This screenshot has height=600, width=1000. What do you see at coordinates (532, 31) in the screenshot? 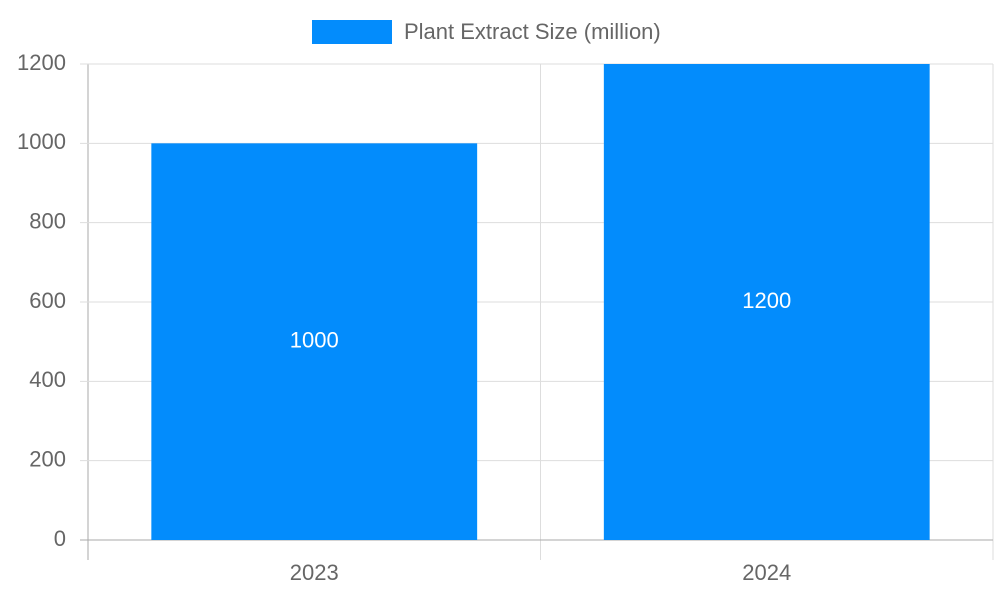
I see `legend-label: Plant Extract Size (million)` at bounding box center [532, 31].